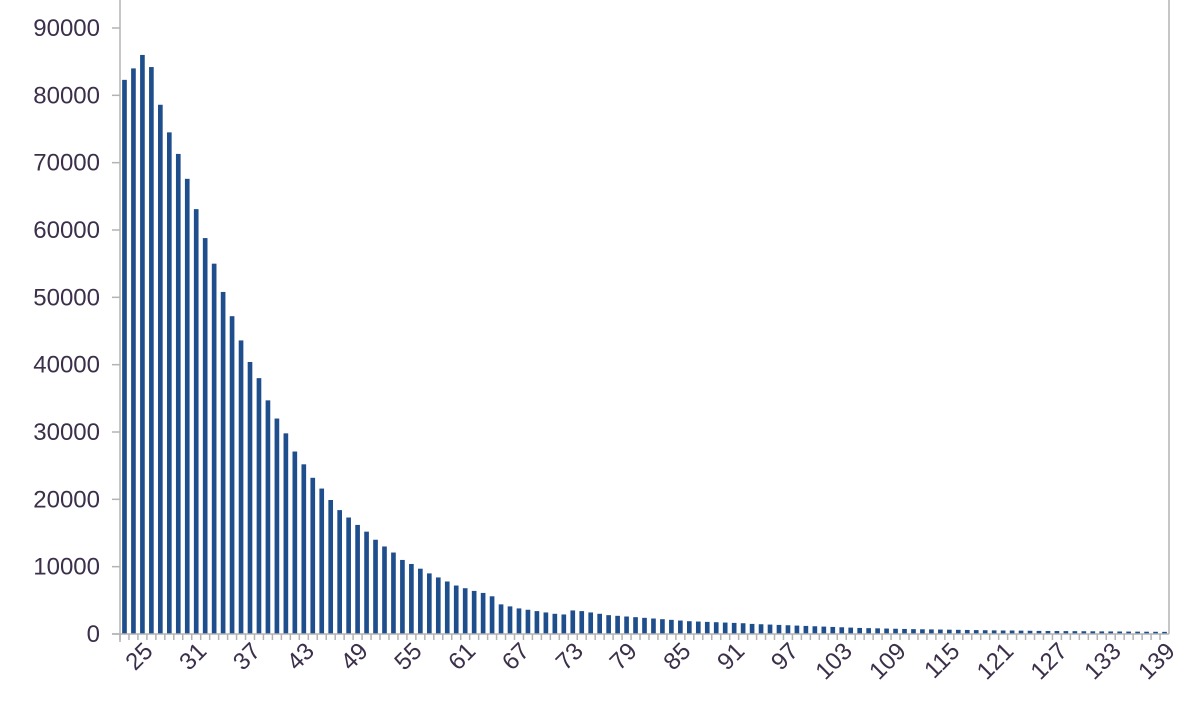 The width and height of the screenshot is (1179, 722). I want to click on y-tick-label: 40000, so click(66, 365).